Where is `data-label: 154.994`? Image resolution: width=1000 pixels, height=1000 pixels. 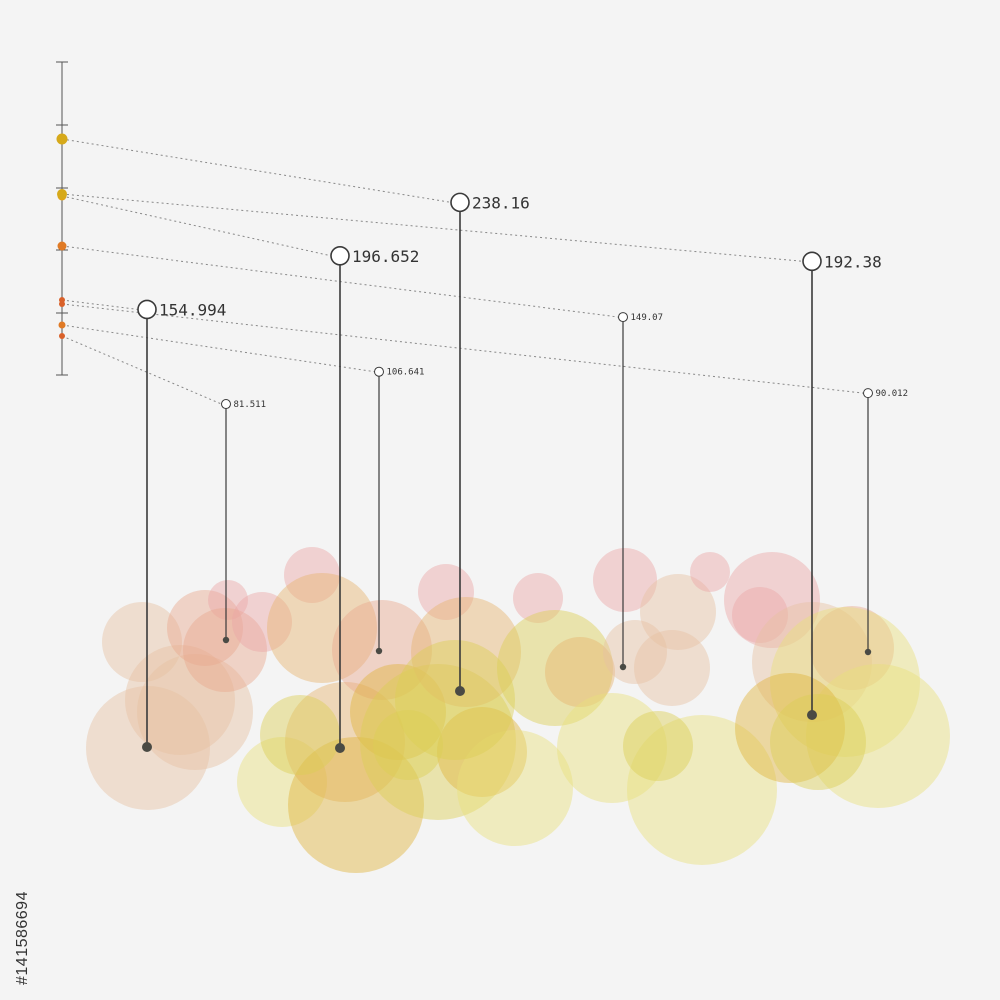
data-label: 154.994 is located at coordinates (192, 309).